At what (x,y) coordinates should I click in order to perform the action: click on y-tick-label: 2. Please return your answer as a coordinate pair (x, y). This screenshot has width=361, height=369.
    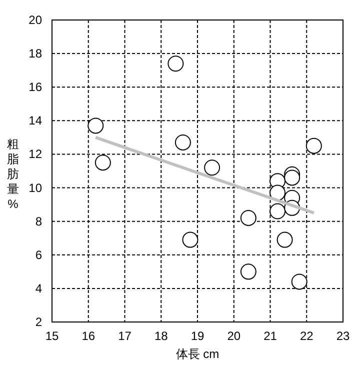
    Looking at the image, I should click on (38, 322).